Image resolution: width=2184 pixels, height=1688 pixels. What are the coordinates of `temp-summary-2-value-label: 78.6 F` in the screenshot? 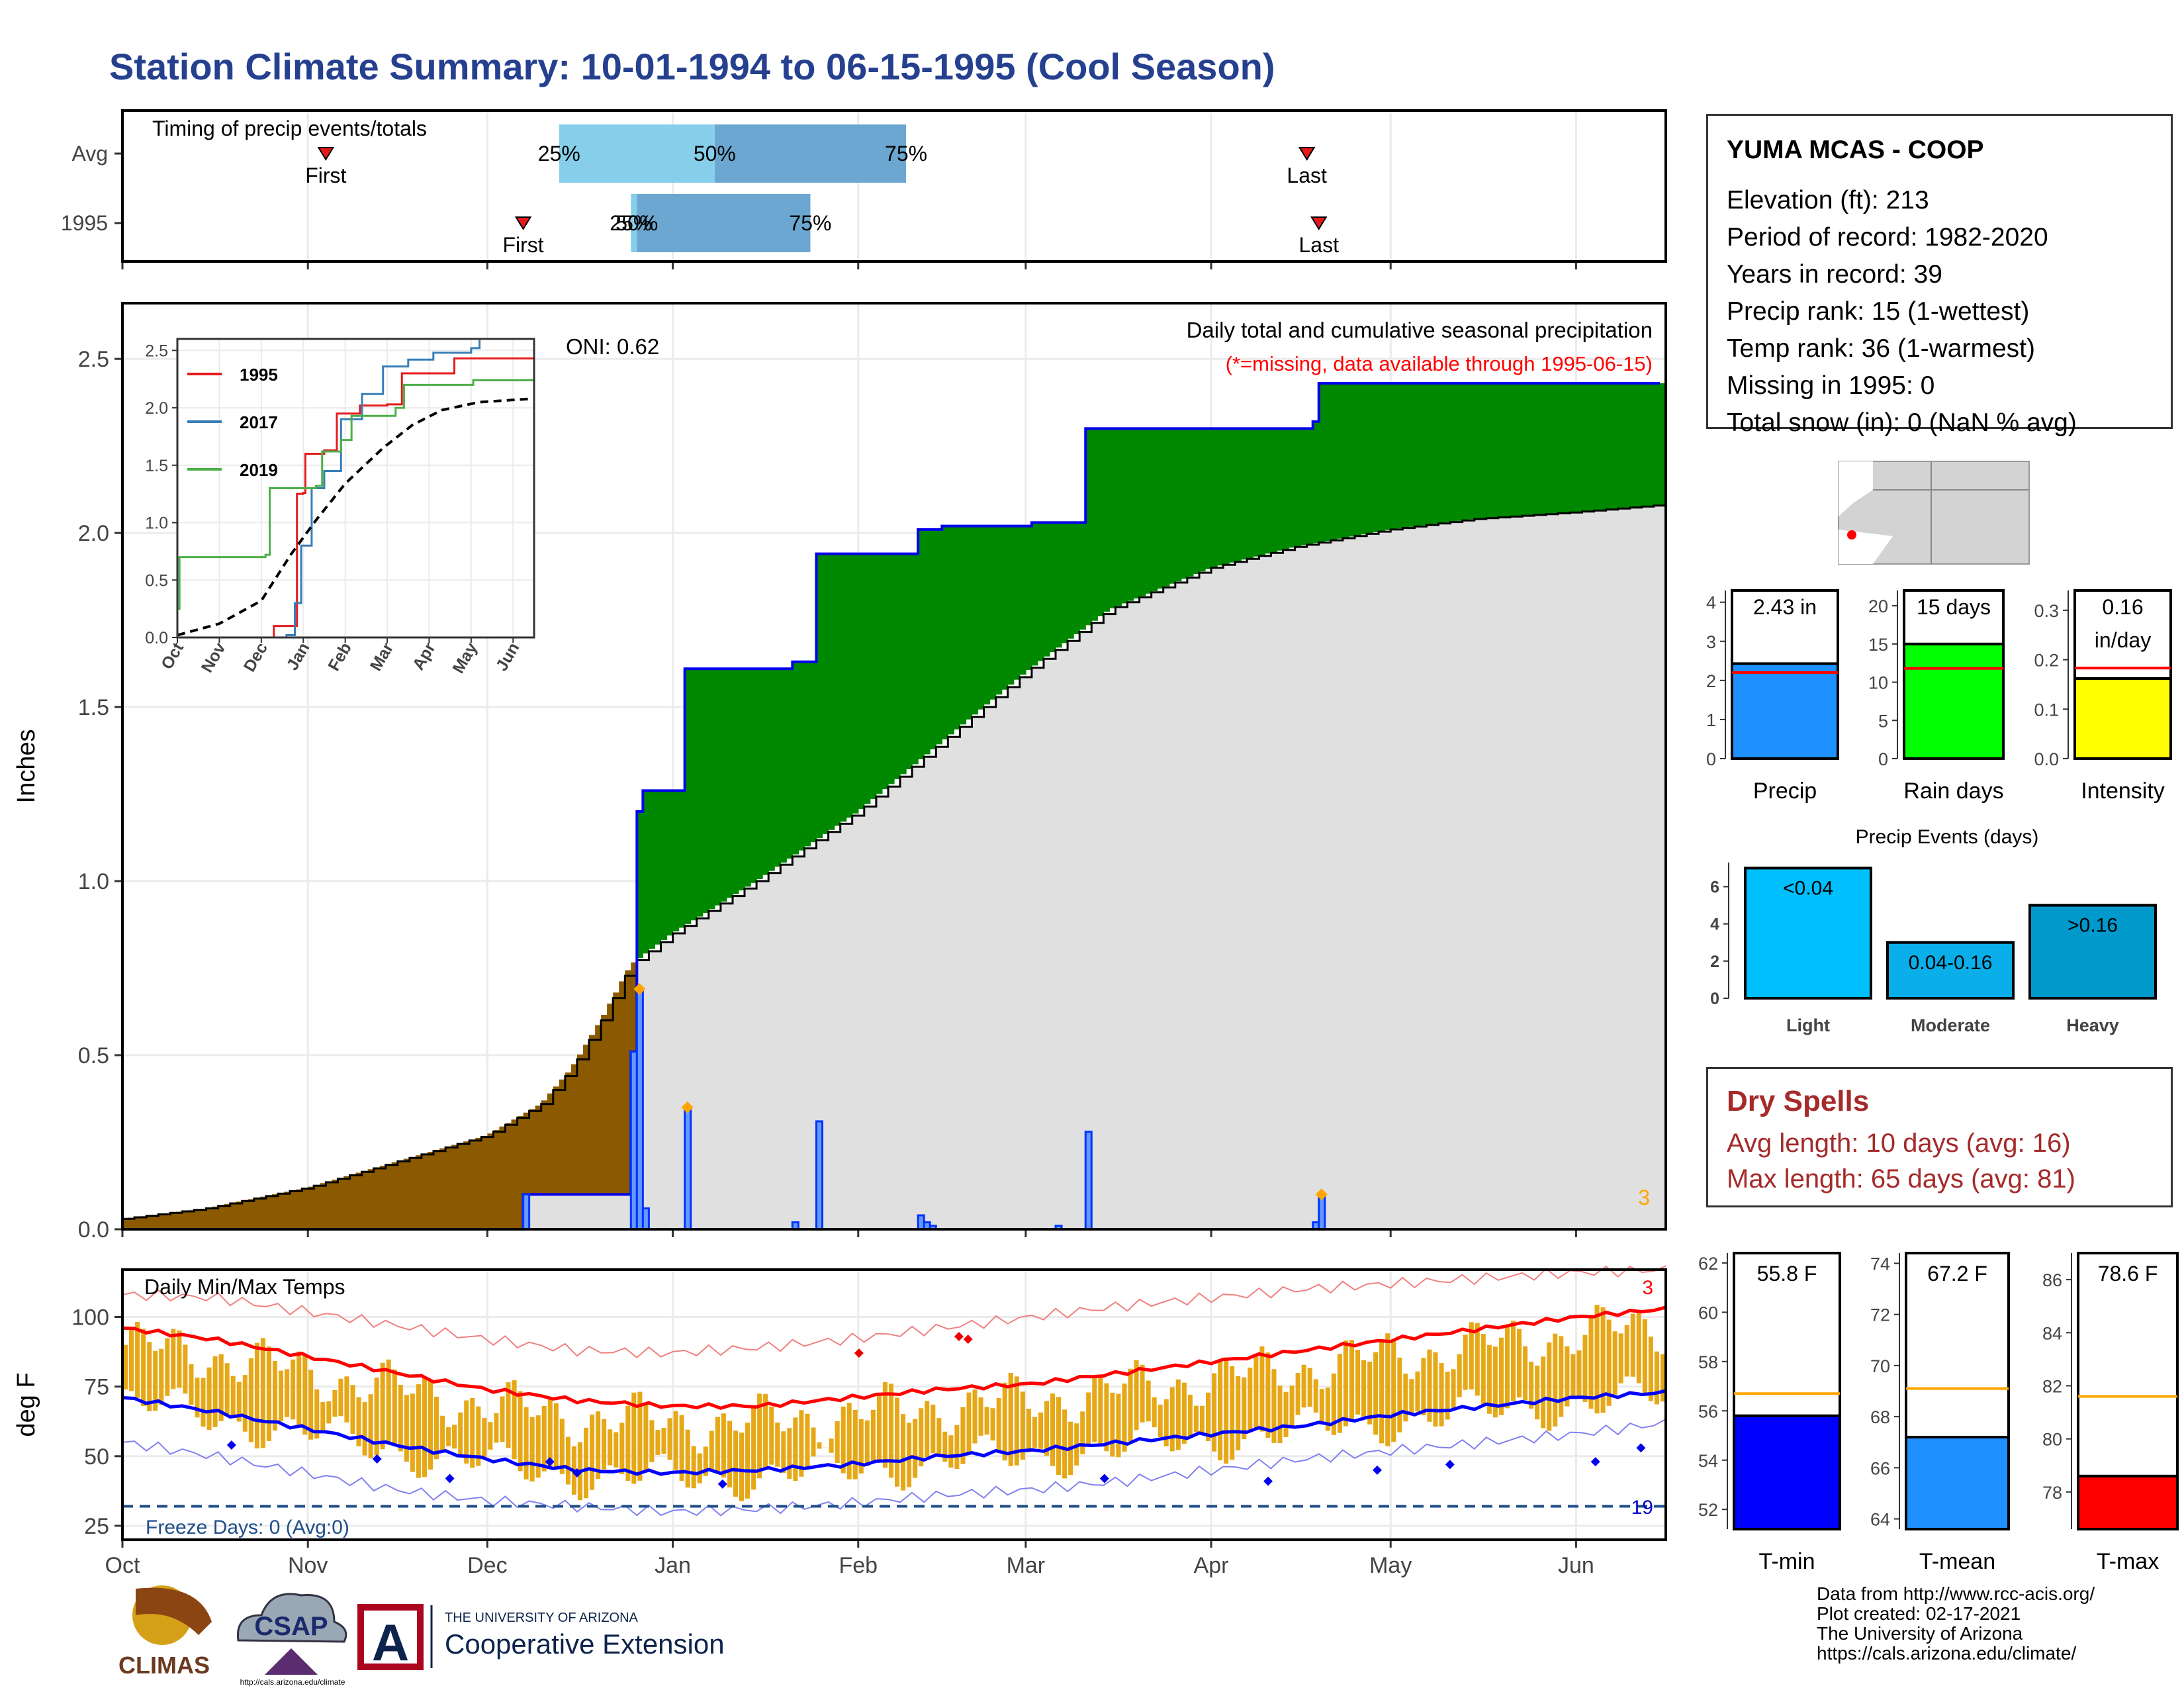 It's located at (2128, 1274).